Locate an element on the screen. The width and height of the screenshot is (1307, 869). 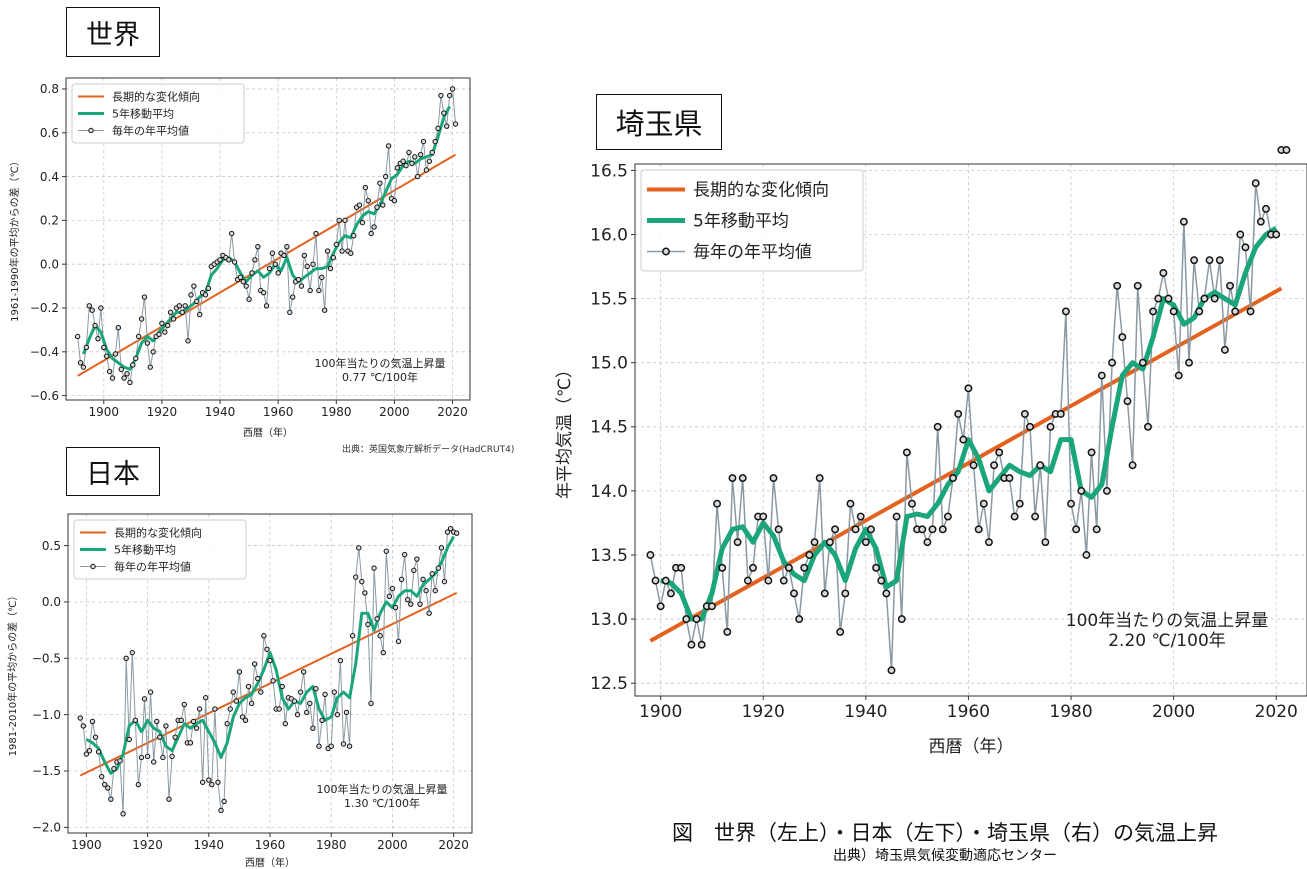
legend-label-annual: 毎年の年平均値 is located at coordinates (150, 130).